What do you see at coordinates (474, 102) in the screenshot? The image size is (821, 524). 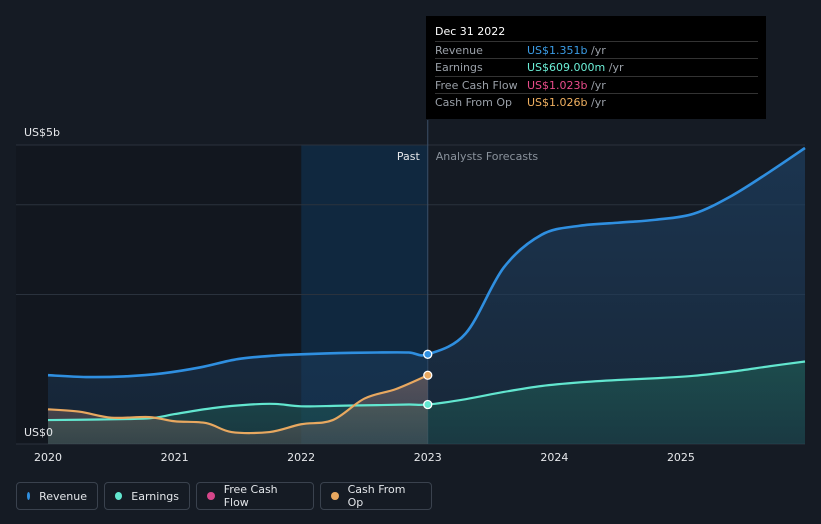 I see `tooltip-label: Cash From Op` at bounding box center [474, 102].